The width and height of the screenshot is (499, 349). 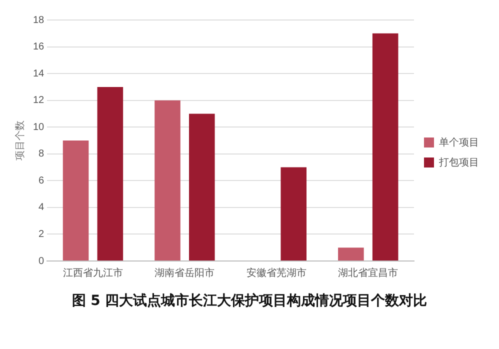 I want to click on x-tick-label: 安徽省芜湖市, so click(x=276, y=272).